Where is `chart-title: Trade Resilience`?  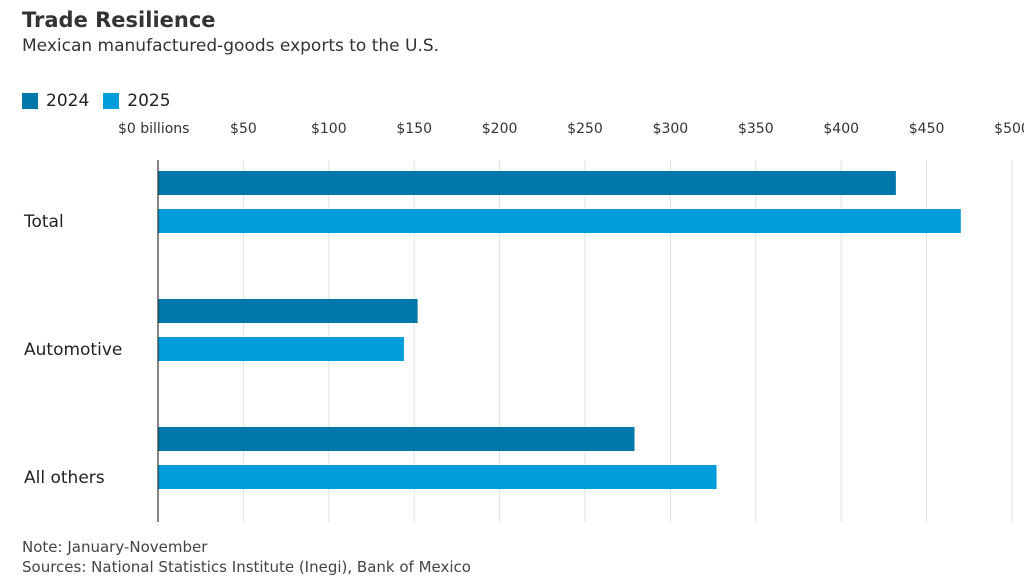 chart-title: Trade Resilience is located at coordinates (119, 20).